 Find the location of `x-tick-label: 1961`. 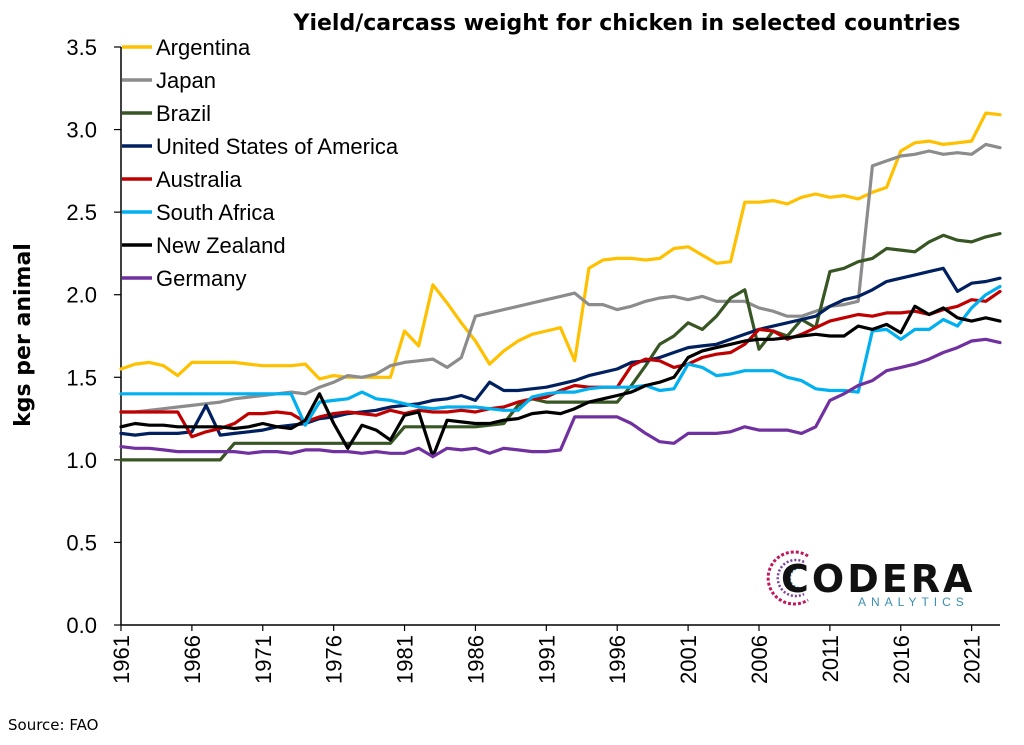

x-tick-label: 1961 is located at coordinates (121, 659).